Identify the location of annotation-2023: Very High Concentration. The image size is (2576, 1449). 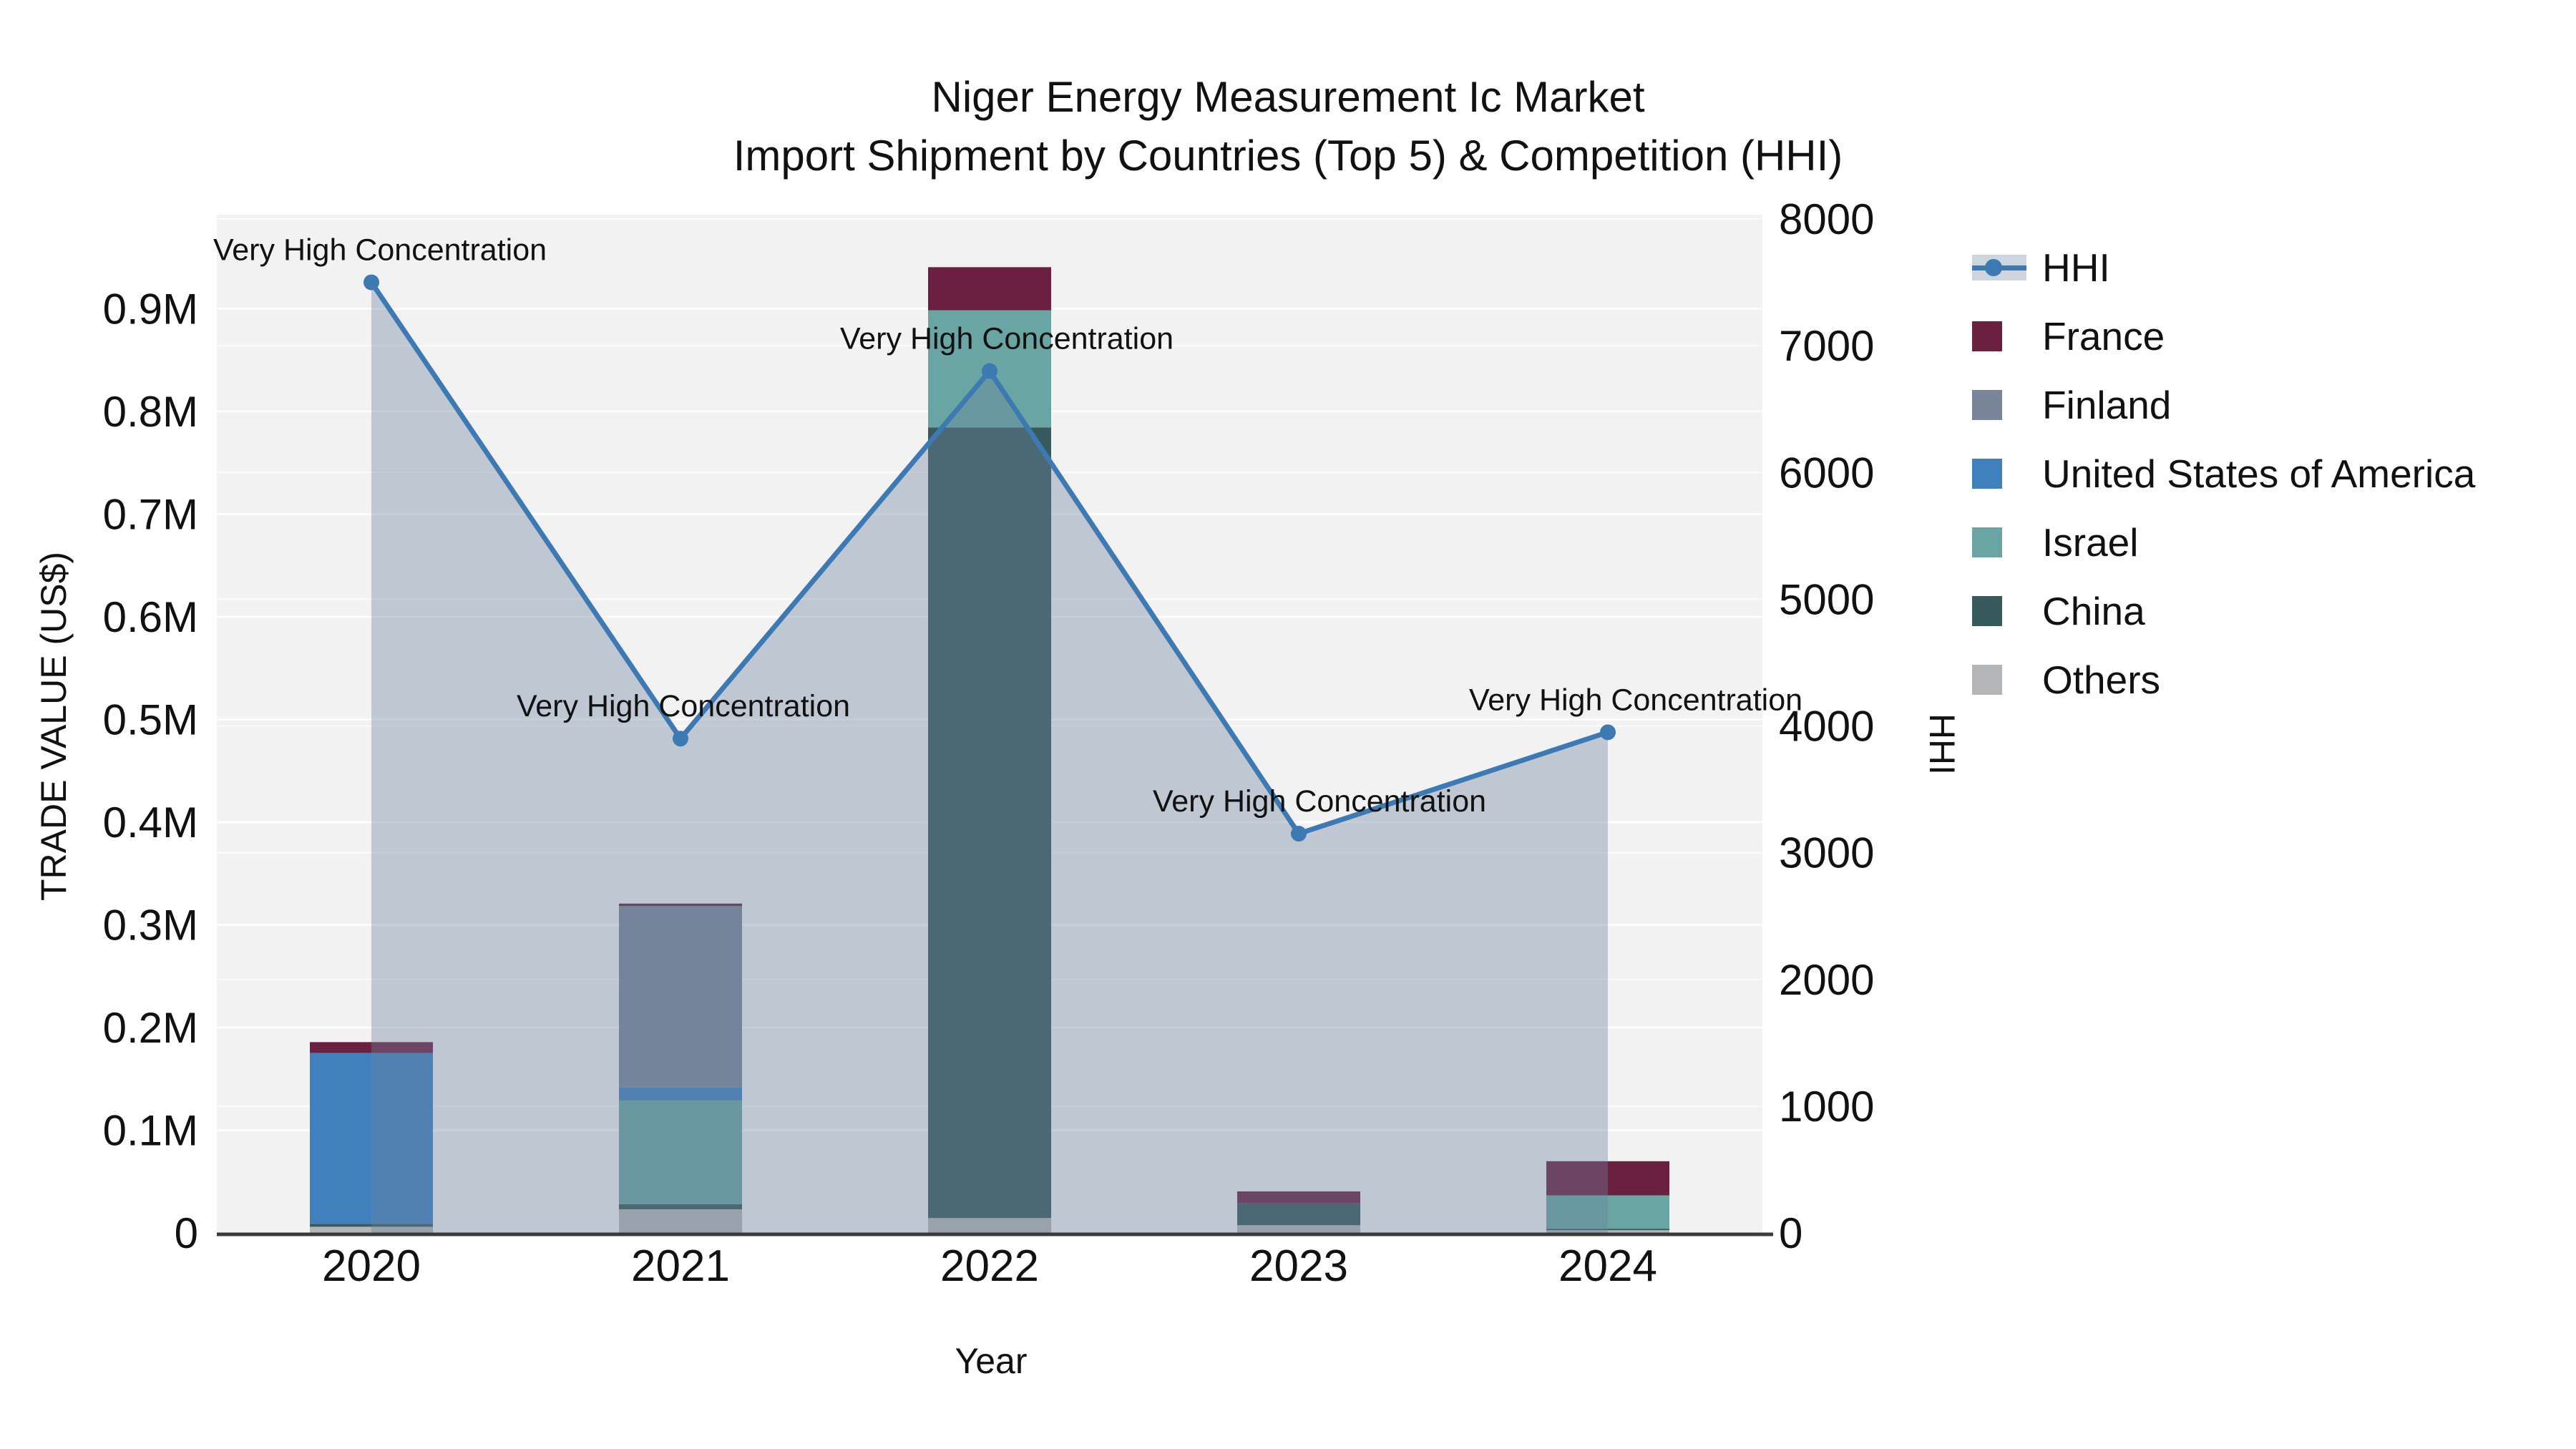
(1319, 801).